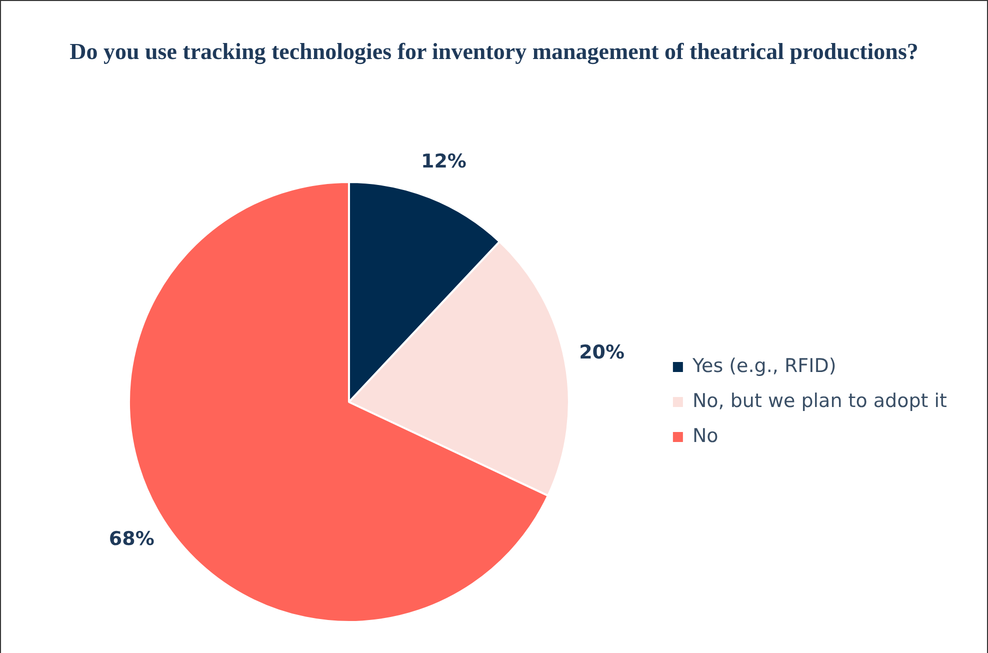 This screenshot has width=988, height=653. I want to click on legend-label: No, so click(705, 435).